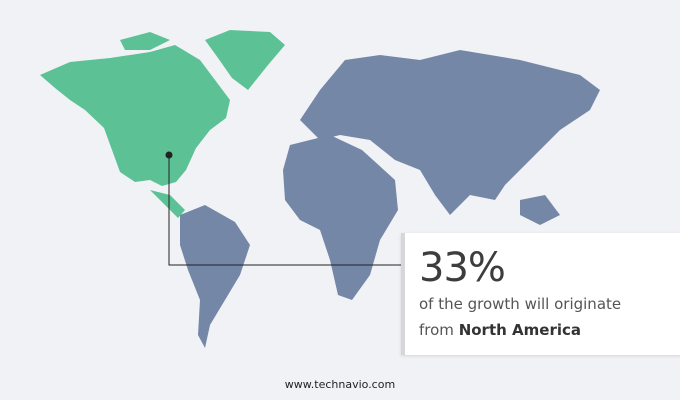 The image size is (680, 400). What do you see at coordinates (215, 276) in the screenshot?
I see `south-america` at bounding box center [215, 276].